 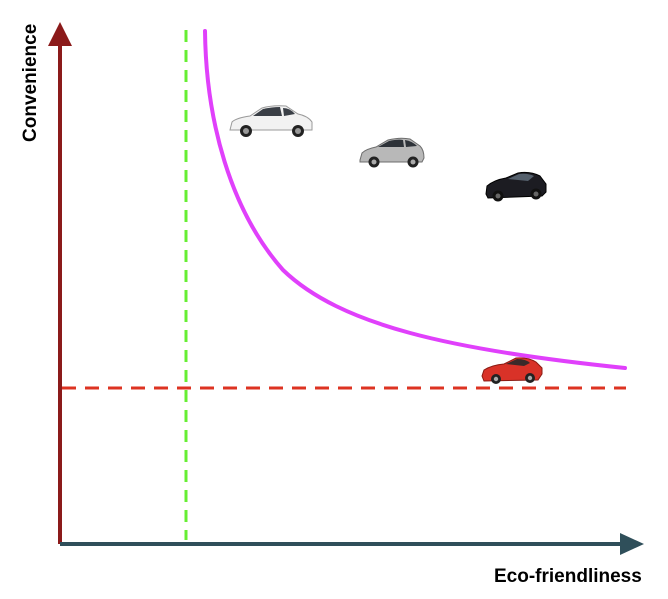 I want to click on black-sportscar-icon, so click(x=516, y=186).